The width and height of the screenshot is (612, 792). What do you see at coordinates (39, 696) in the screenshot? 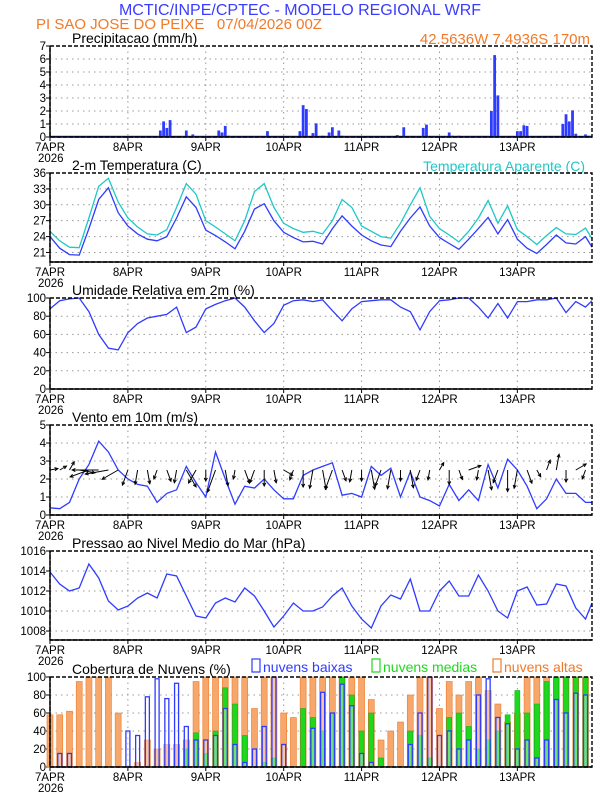
I see `y-tick-label: 80` at bounding box center [39, 696].